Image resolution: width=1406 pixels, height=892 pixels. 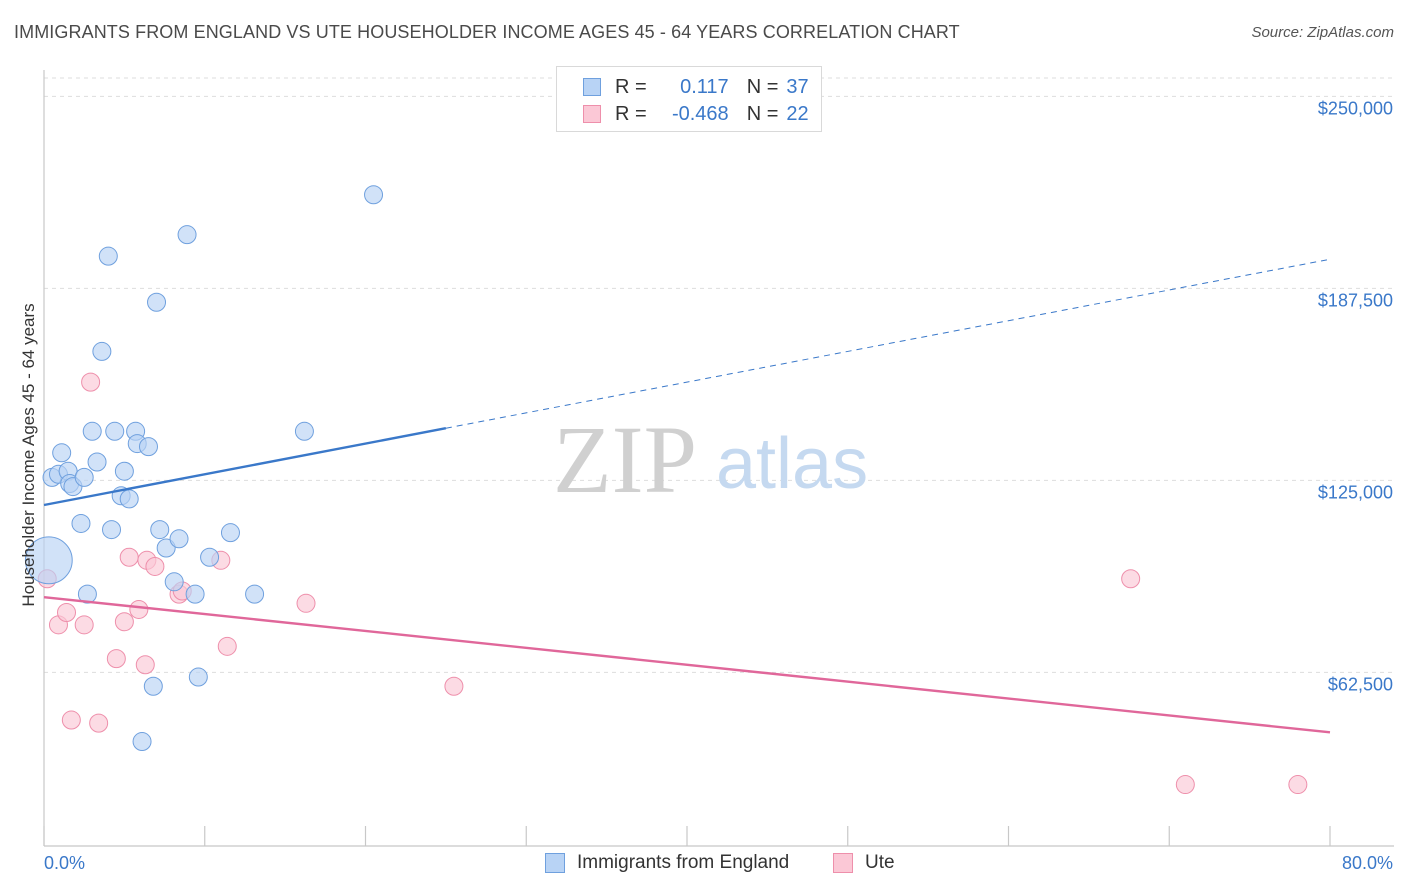 I want to click on y-tick-label: $250,000, so click(x=1355, y=108).